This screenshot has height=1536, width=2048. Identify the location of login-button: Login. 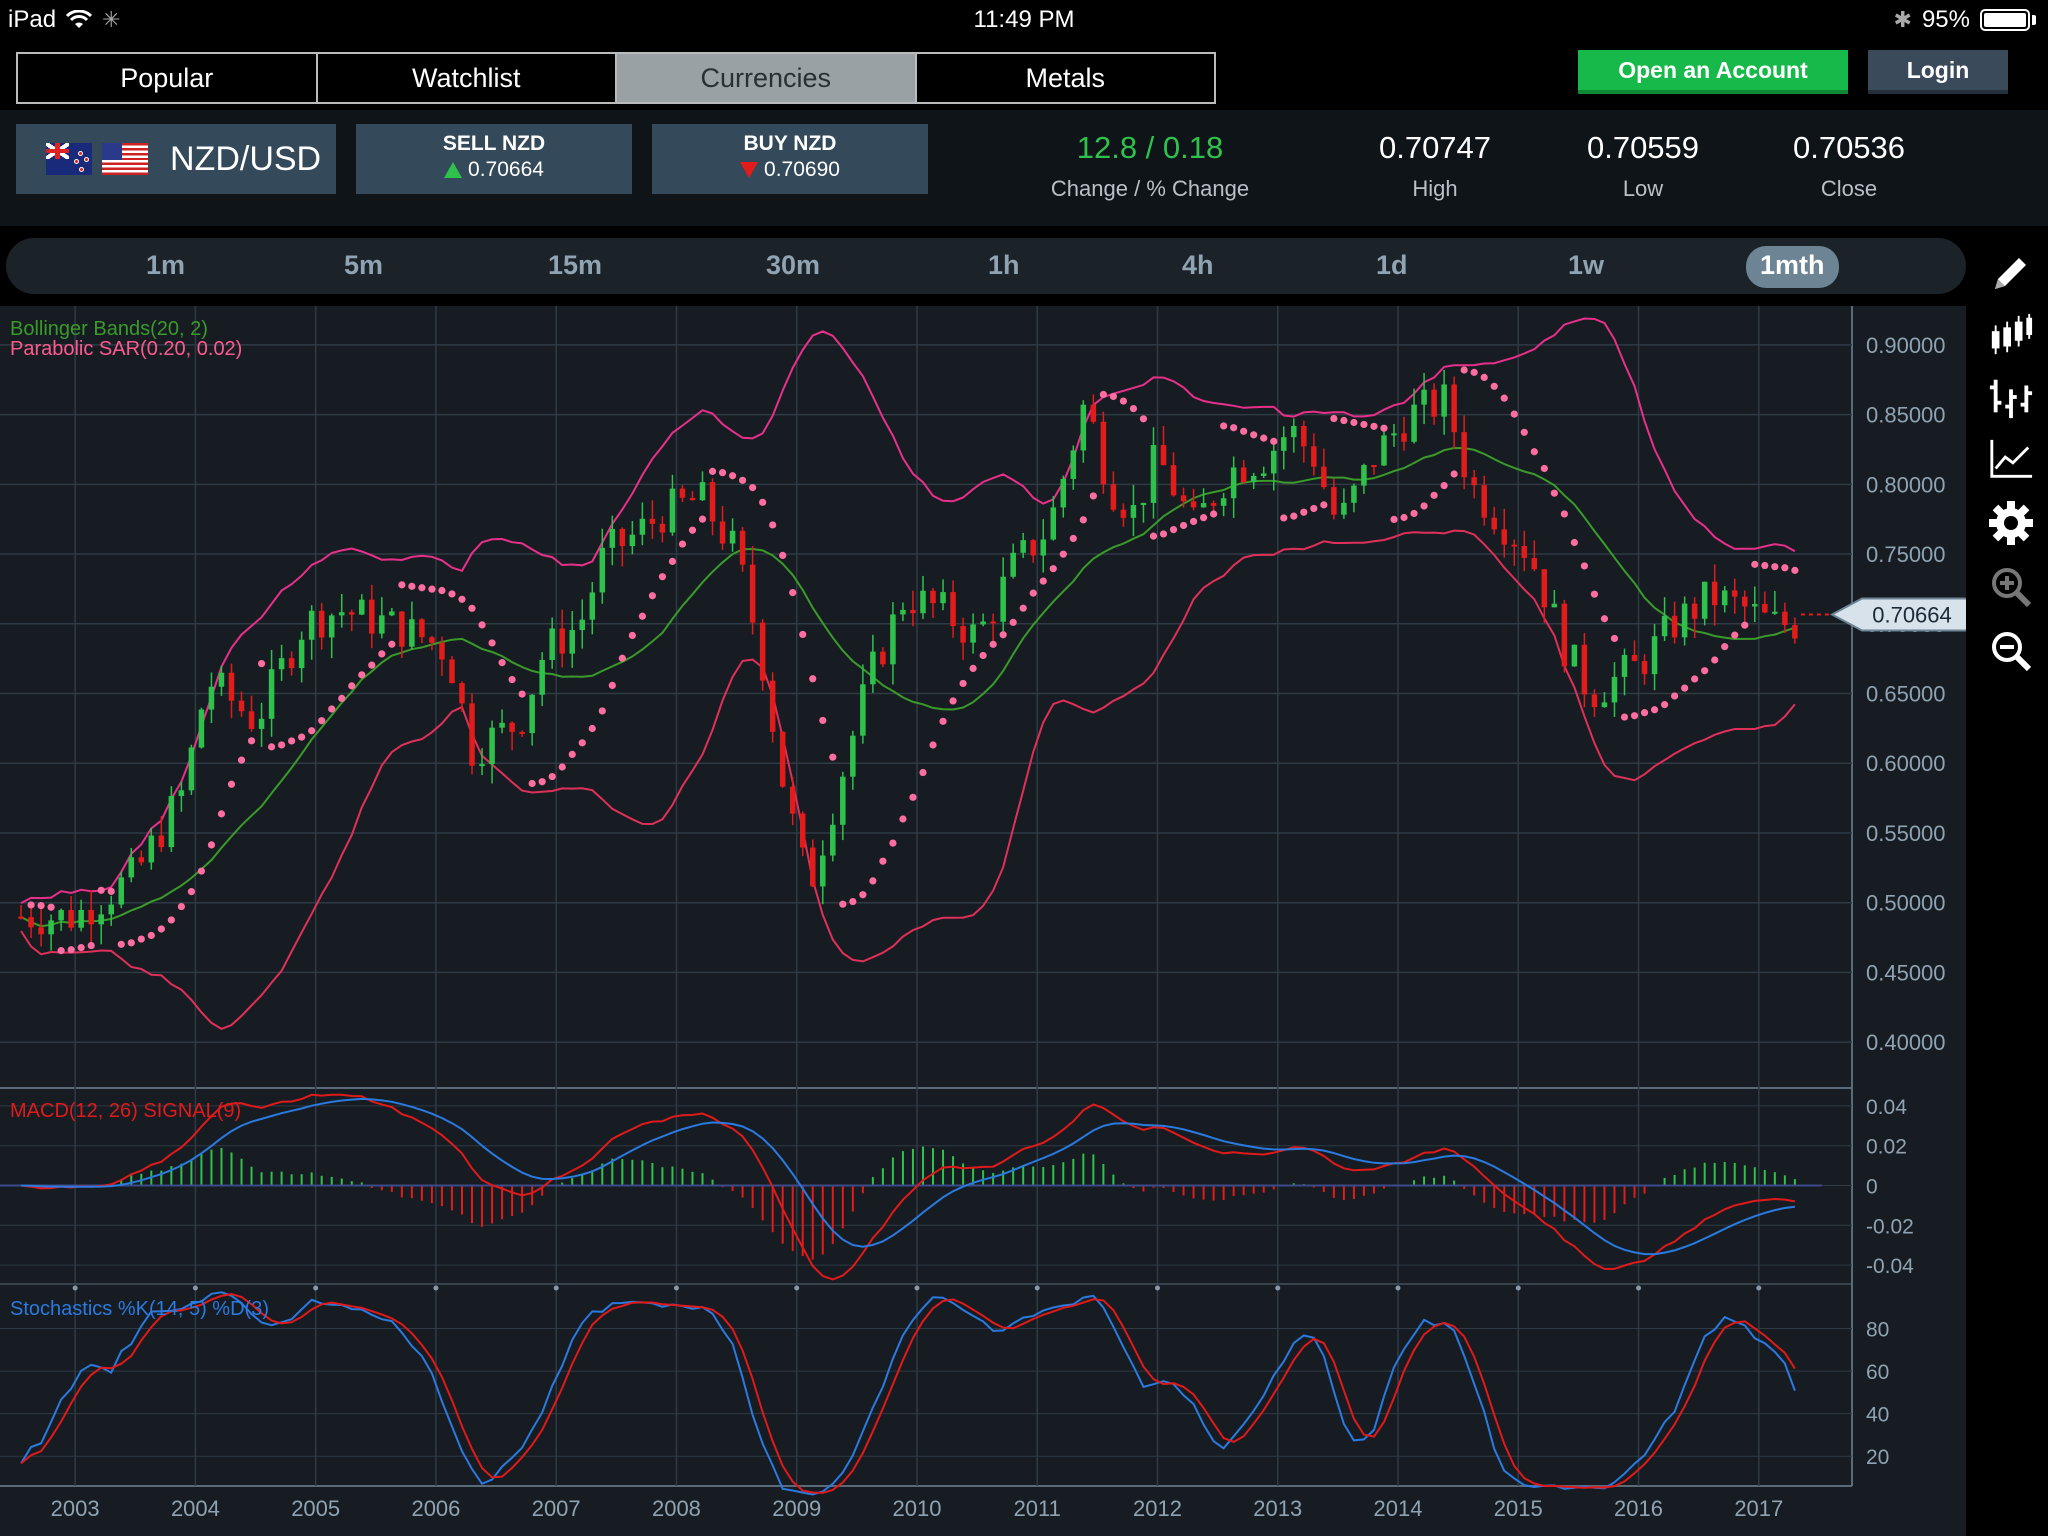
(1938, 72).